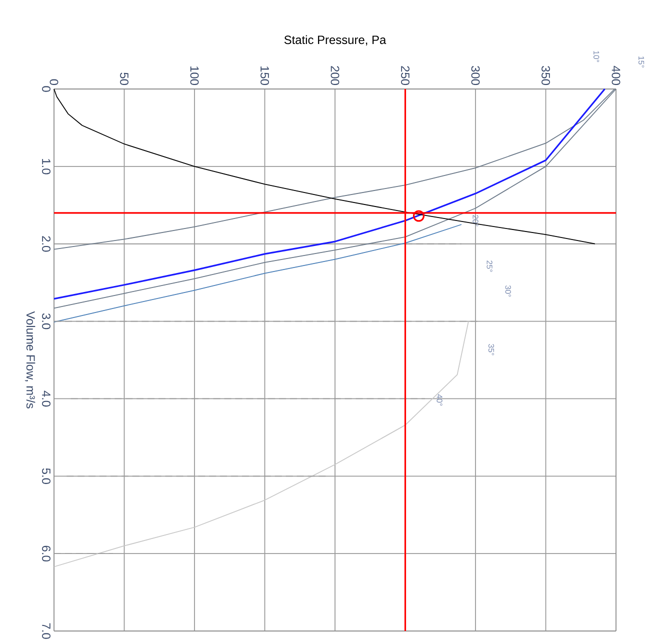  What do you see at coordinates (124, 79) in the screenshot?
I see `x-tick-label: 50` at bounding box center [124, 79].